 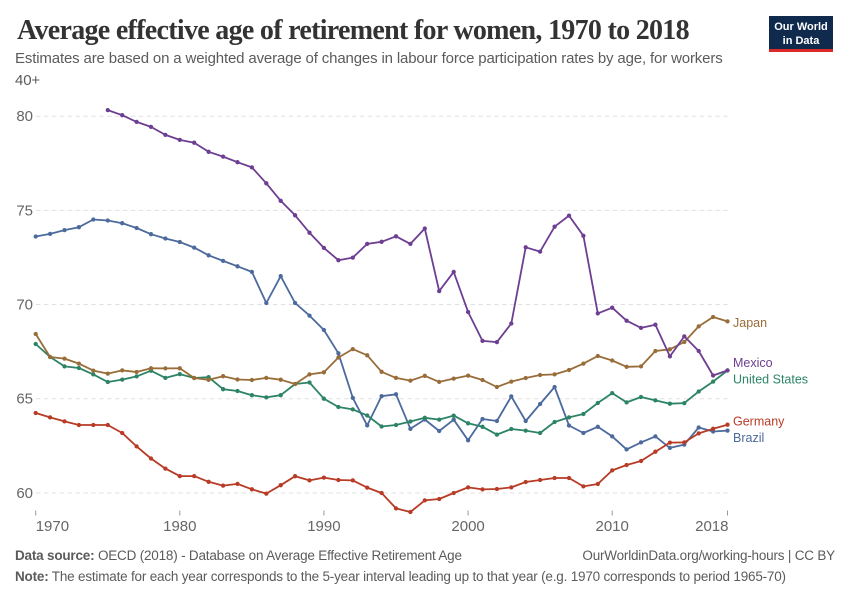 I want to click on svg-text: 1980, so click(x=179, y=526).